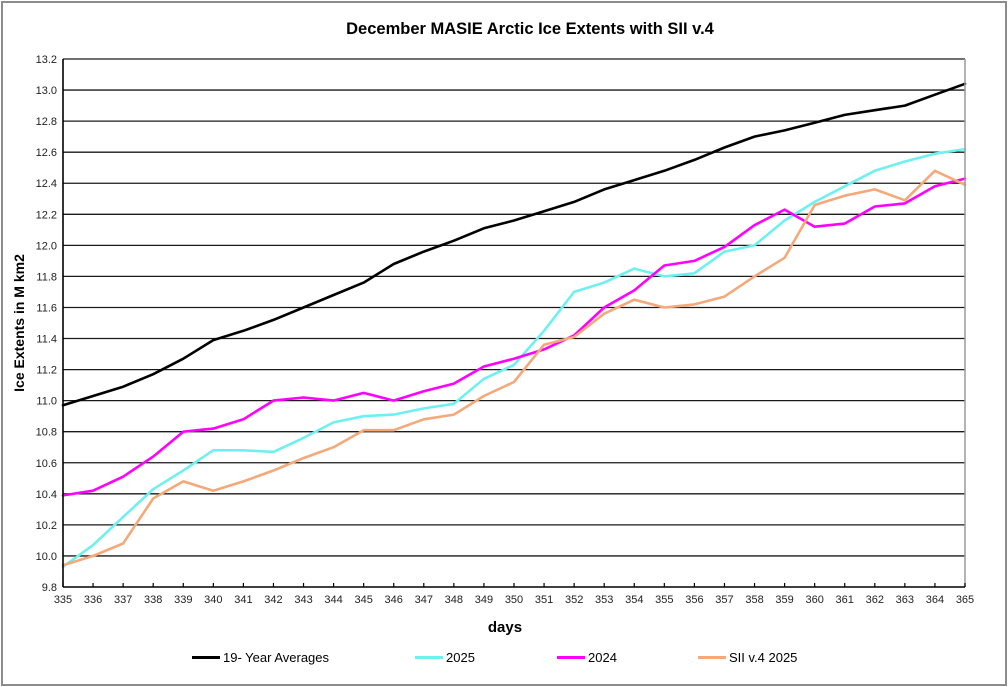 The width and height of the screenshot is (1008, 687). What do you see at coordinates (303, 600) in the screenshot?
I see `x-tick-label: 343` at bounding box center [303, 600].